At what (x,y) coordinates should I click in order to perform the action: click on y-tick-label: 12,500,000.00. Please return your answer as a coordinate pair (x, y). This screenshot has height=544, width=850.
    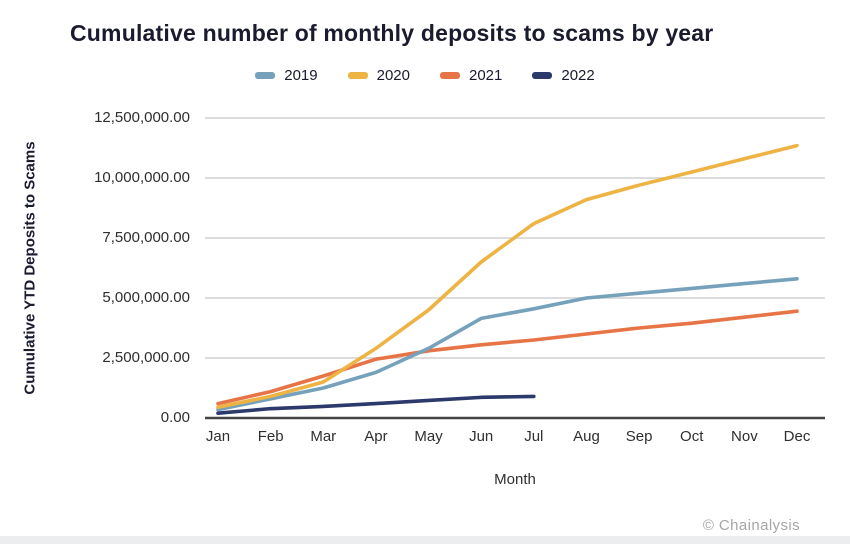
    Looking at the image, I should click on (142, 117).